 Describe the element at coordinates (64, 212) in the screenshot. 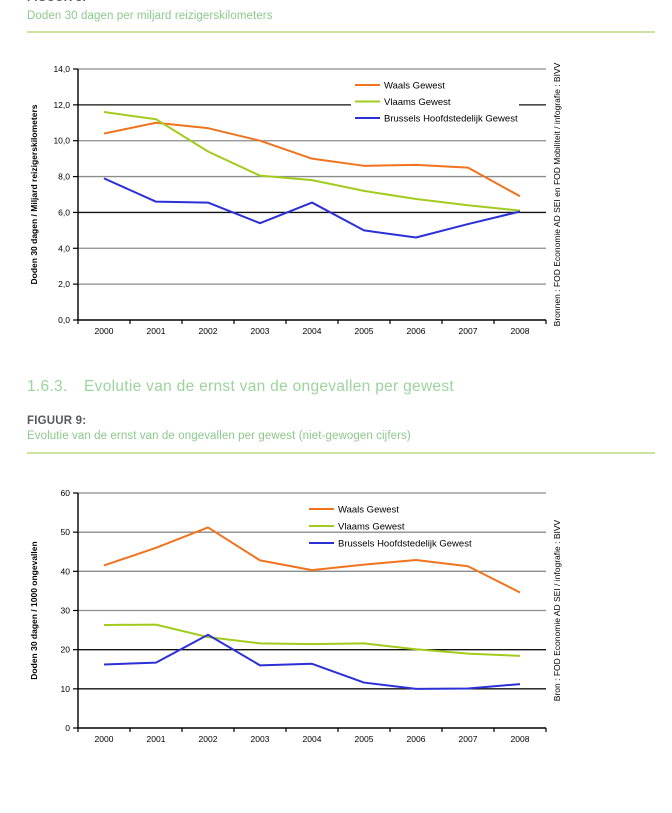

I see `y-tick-label: 6,0` at that location.